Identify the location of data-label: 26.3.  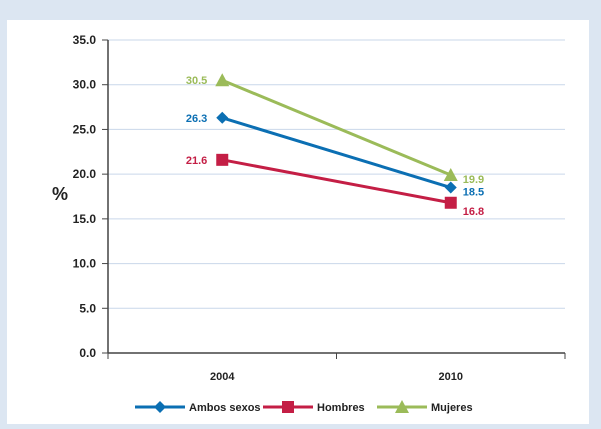
(196, 119).